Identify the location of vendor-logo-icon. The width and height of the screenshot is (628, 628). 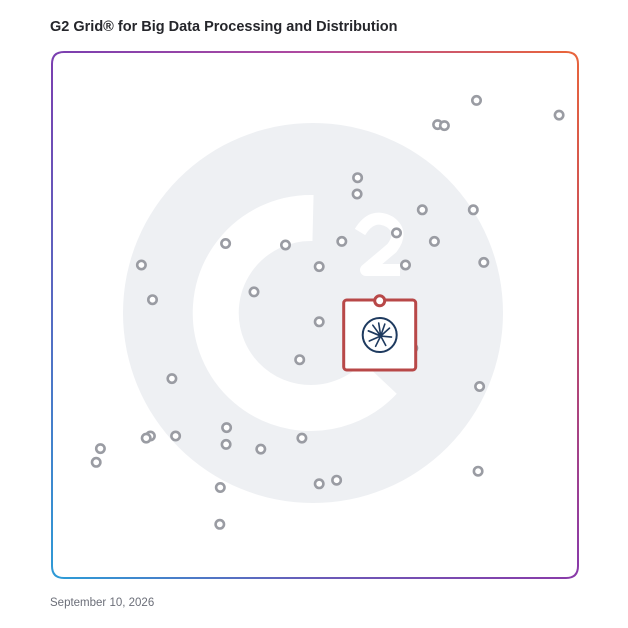
(379, 335).